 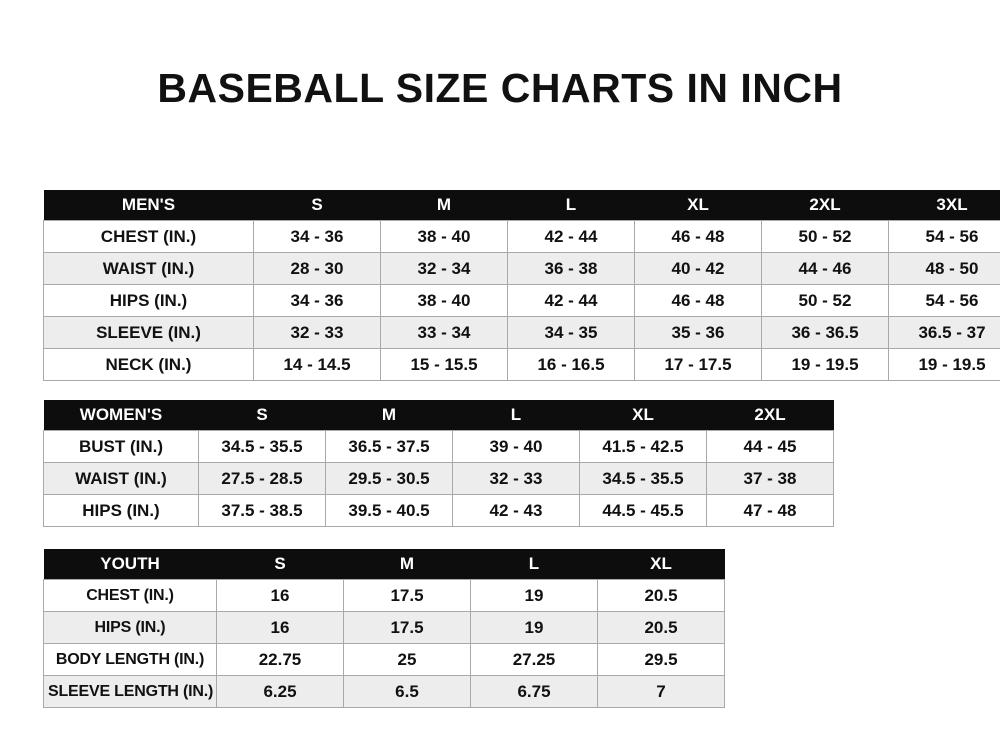 What do you see at coordinates (121, 446) in the screenshot?
I see `womens-row-label: BUST (IN.)` at bounding box center [121, 446].